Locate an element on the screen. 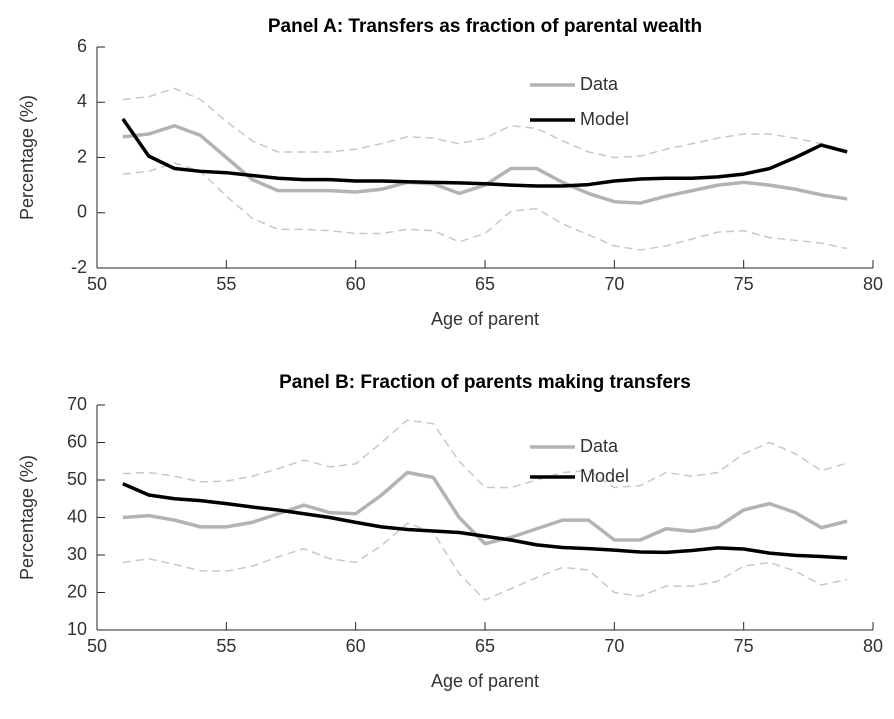 The width and height of the screenshot is (894, 719). y-tick-label: 4 is located at coordinates (82, 101).